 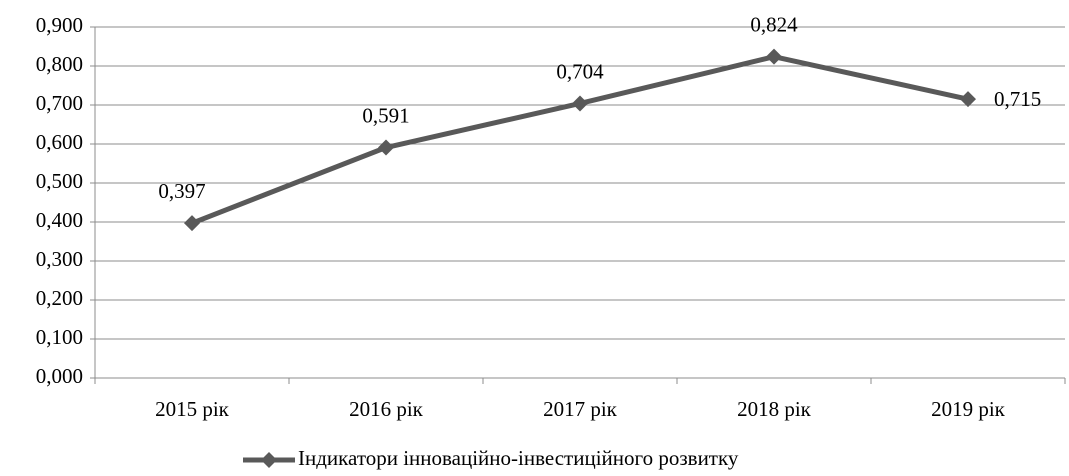 What do you see at coordinates (968, 409) in the screenshot?
I see `x-tick-label: 2019 рік` at bounding box center [968, 409].